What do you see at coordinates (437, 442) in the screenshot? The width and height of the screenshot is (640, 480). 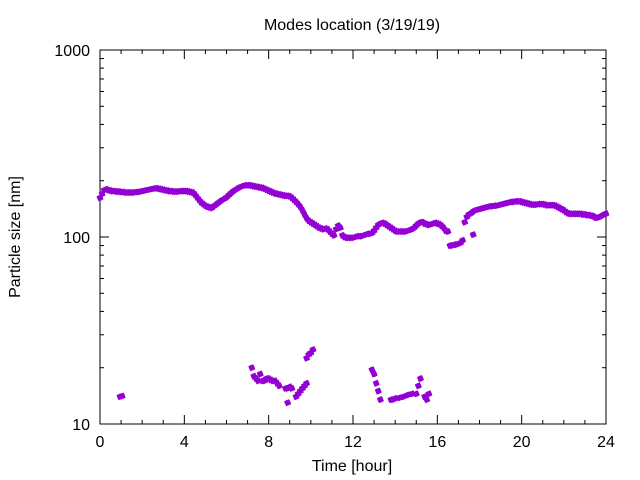 I see `x-tick-label: 16` at bounding box center [437, 442].